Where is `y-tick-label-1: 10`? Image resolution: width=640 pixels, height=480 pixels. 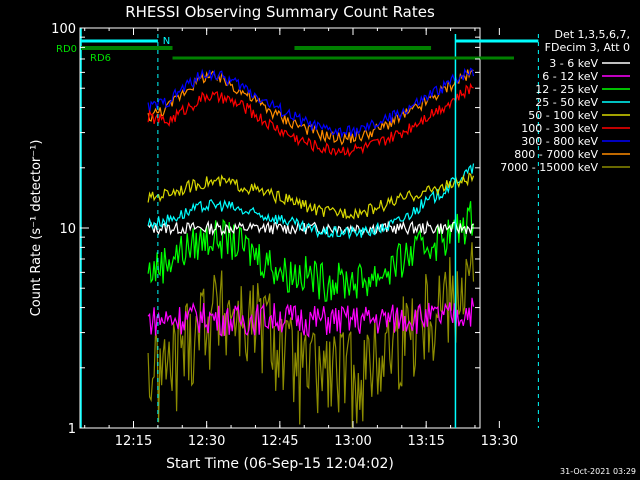 y-tick-label-1: 10 is located at coordinates (67, 229).